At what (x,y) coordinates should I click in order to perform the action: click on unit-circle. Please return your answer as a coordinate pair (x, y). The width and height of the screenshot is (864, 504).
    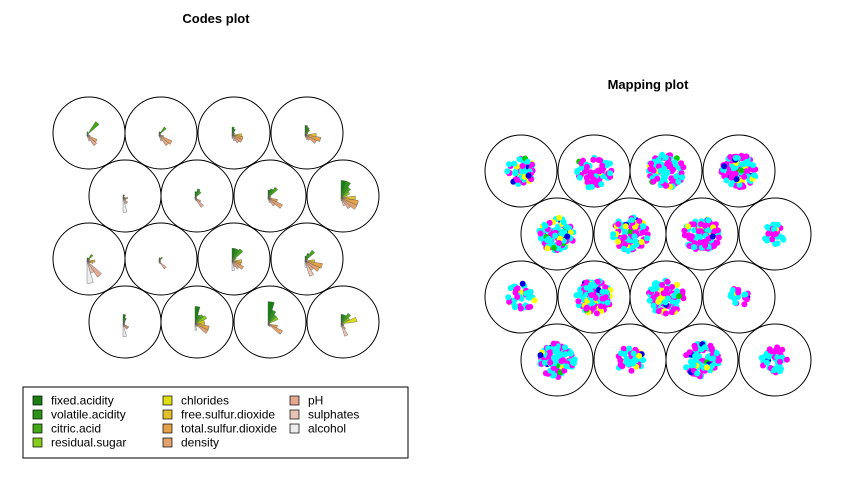
    Looking at the image, I should click on (125, 196).